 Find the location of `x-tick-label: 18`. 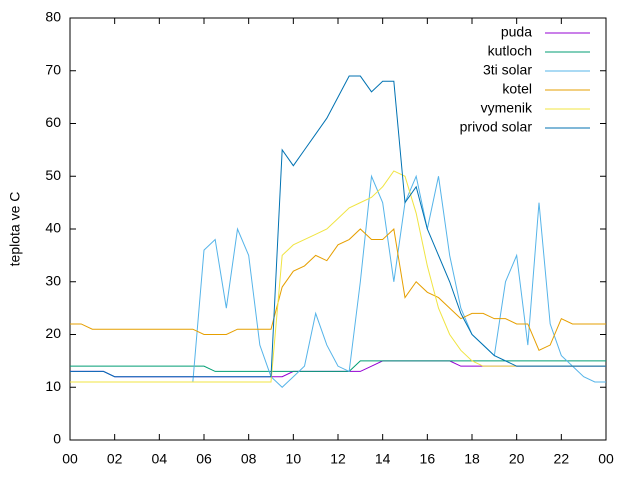

x-tick-label: 18 is located at coordinates (472, 459).